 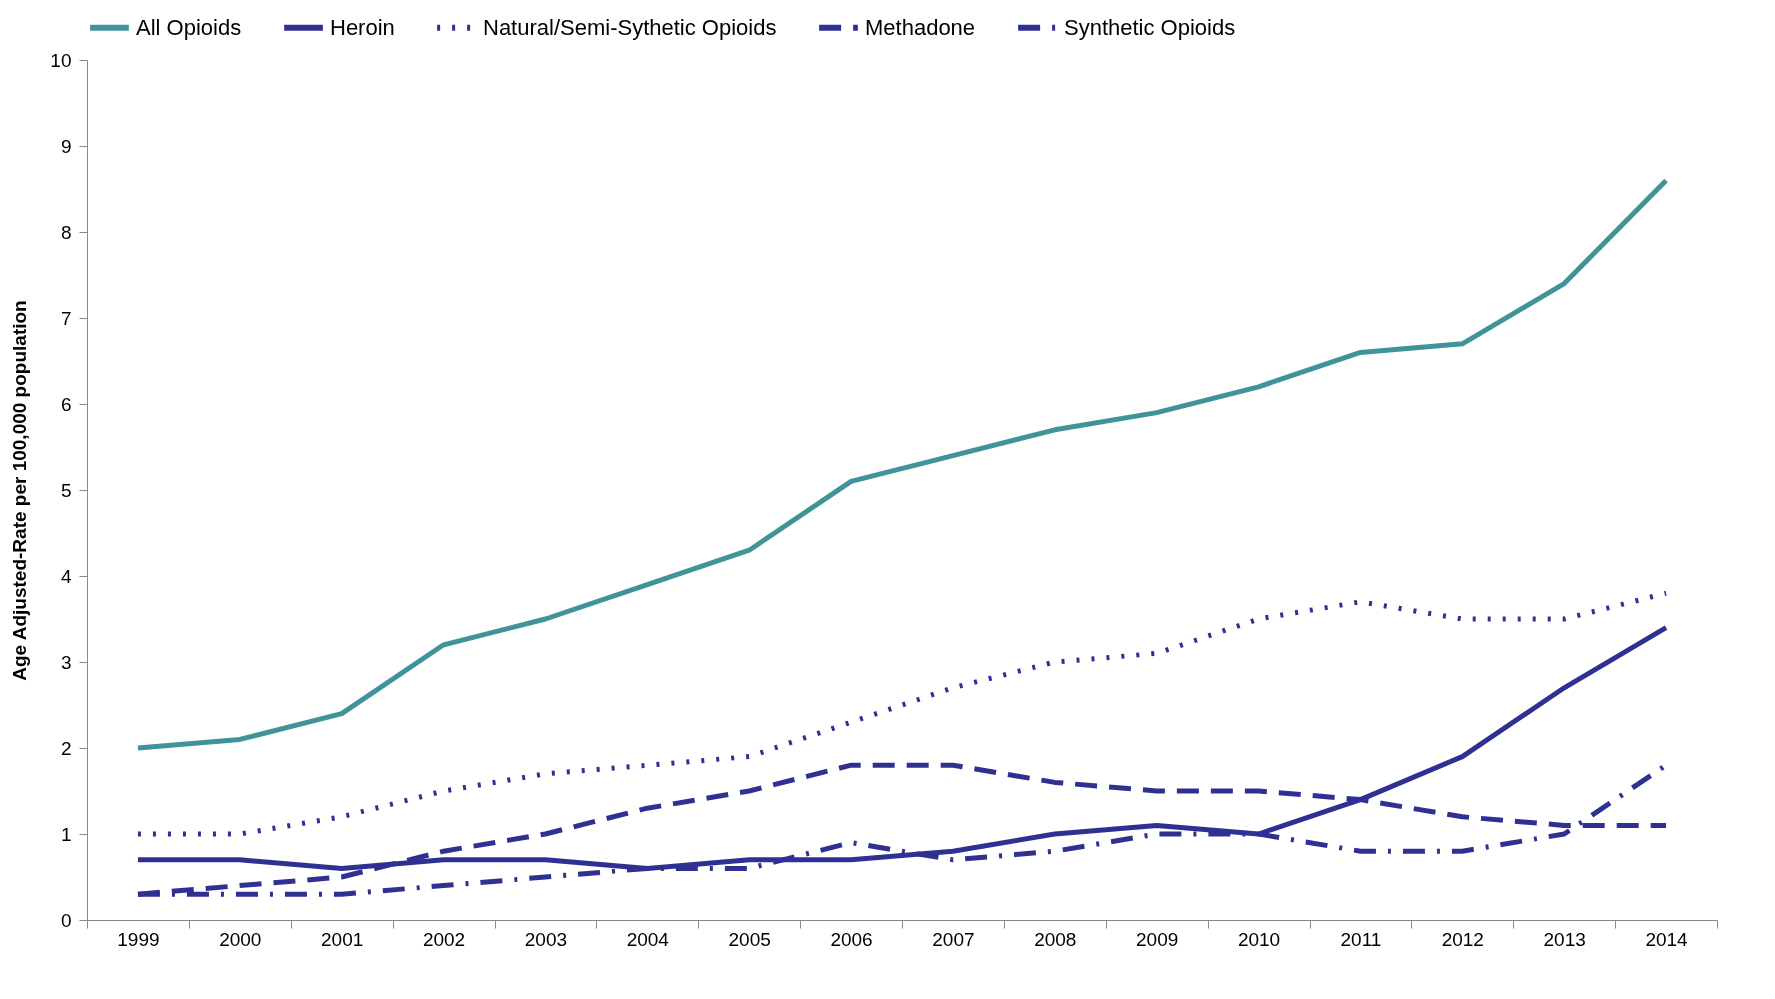 I want to click on y-tick-label: 6, so click(x=66, y=404).